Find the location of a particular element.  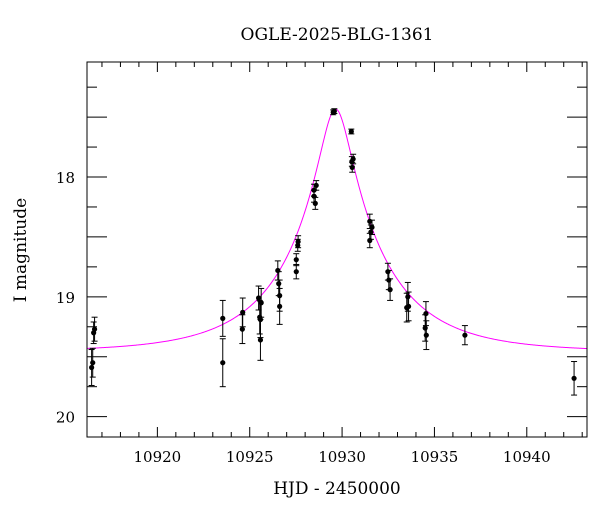

x-tick-label: 10925 is located at coordinates (250, 457).